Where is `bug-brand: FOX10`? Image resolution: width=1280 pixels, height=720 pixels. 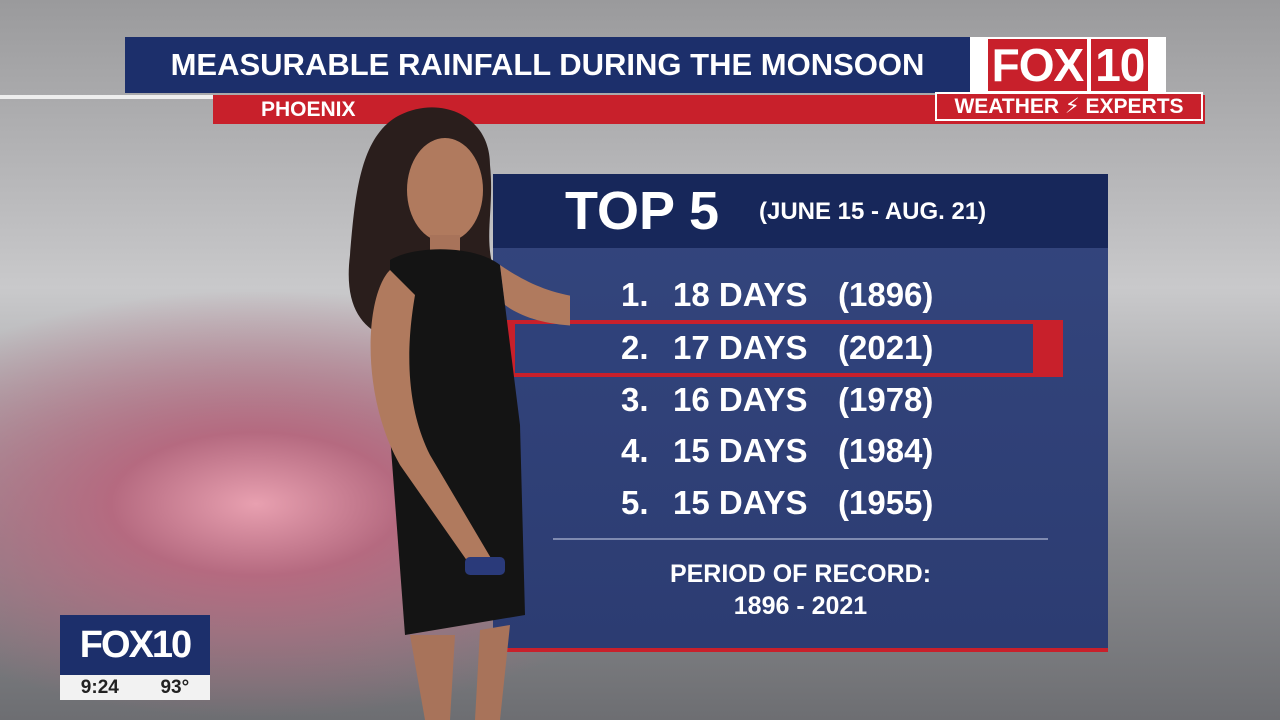 bug-brand: FOX10 is located at coordinates (135, 645).